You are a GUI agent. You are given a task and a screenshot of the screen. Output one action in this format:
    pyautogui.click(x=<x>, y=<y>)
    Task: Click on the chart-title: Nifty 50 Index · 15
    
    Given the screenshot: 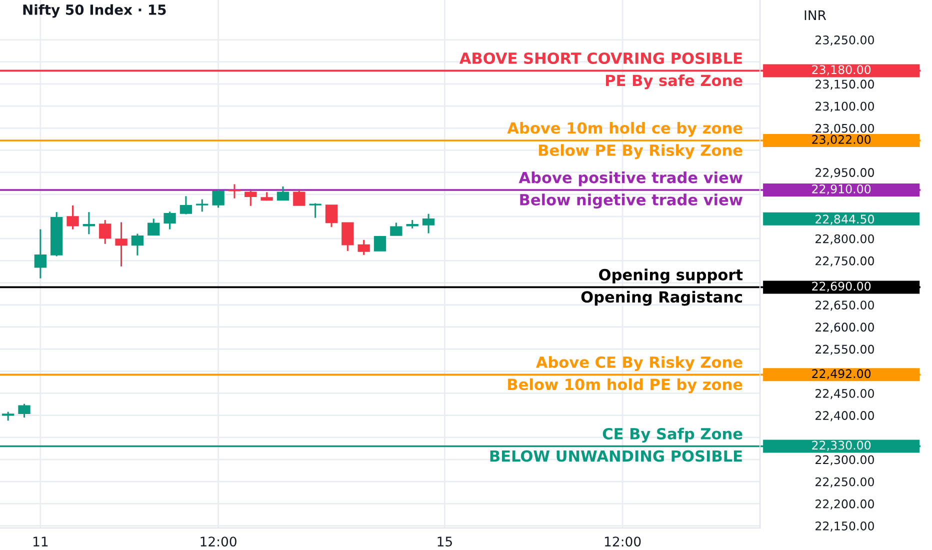 What is the action you would take?
    pyautogui.click(x=94, y=11)
    